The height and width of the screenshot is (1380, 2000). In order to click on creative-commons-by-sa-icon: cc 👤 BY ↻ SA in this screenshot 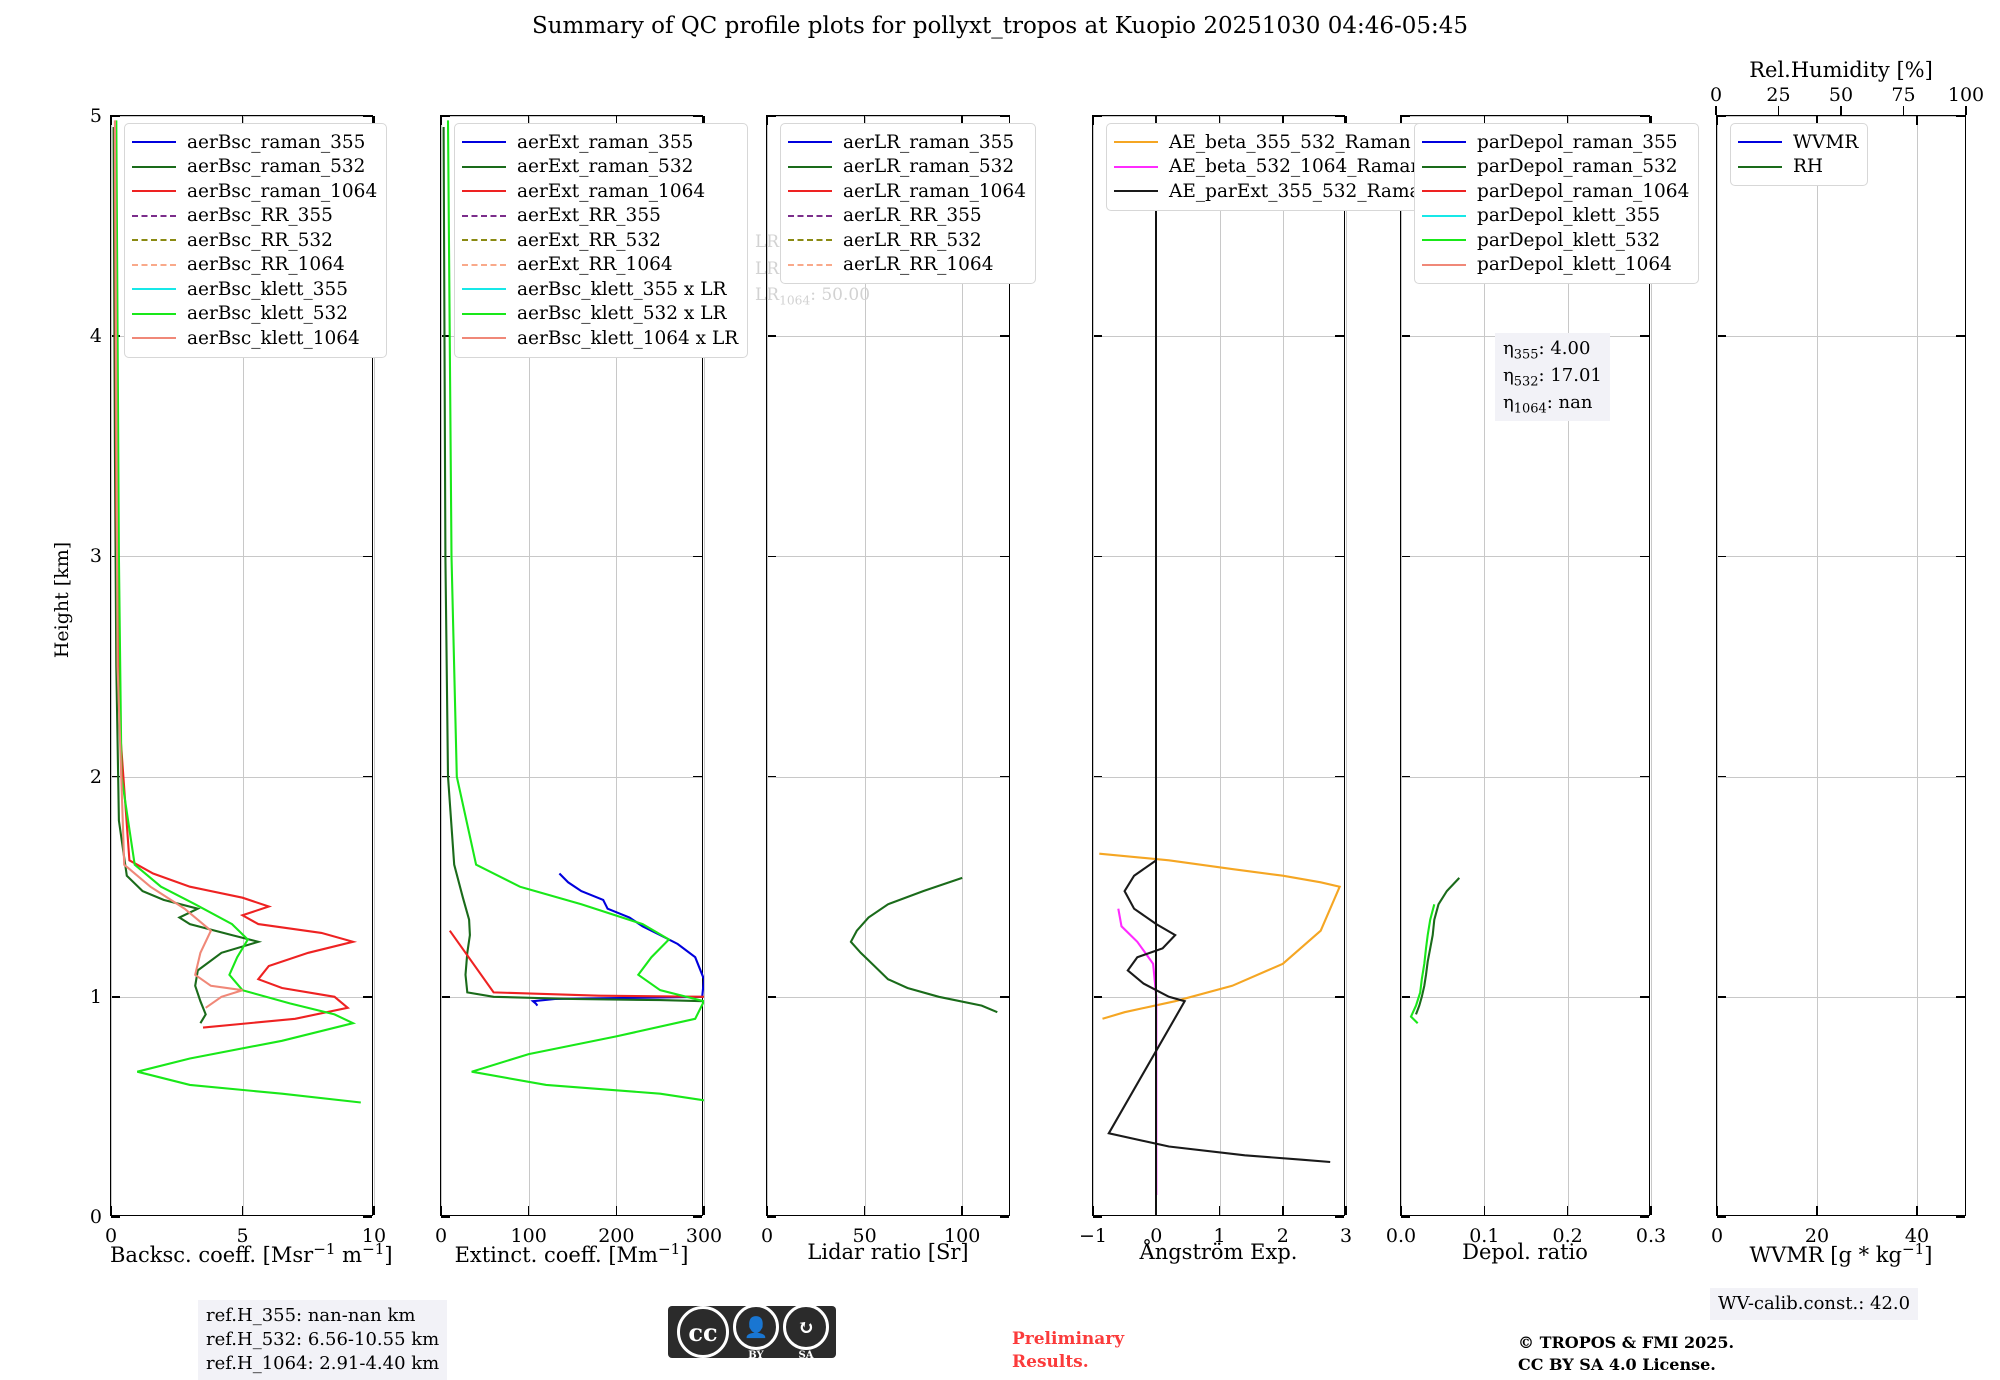, I will do `click(752, 1332)`.